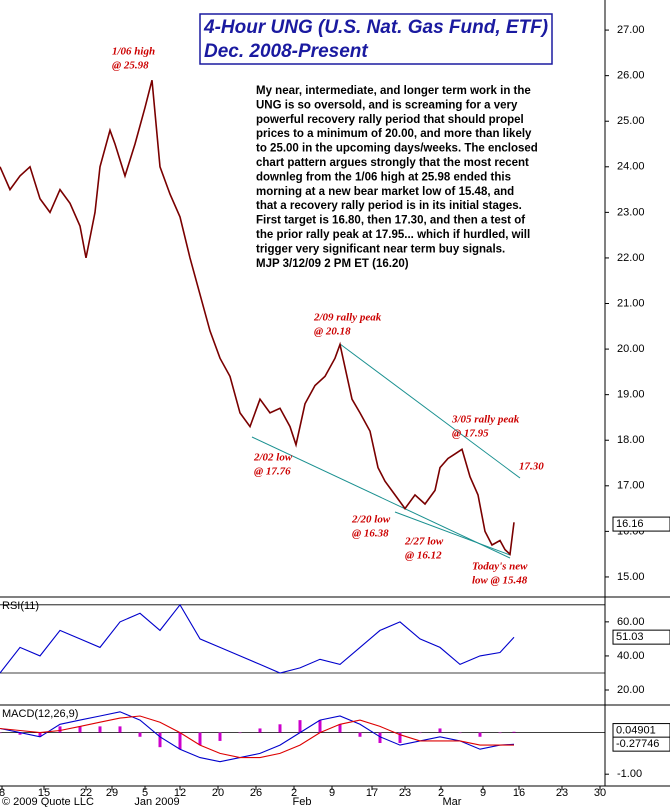 The width and height of the screenshot is (670, 807). Describe the element at coordinates (631, 395) in the screenshot. I see `y-tick-label: 19.00` at that location.